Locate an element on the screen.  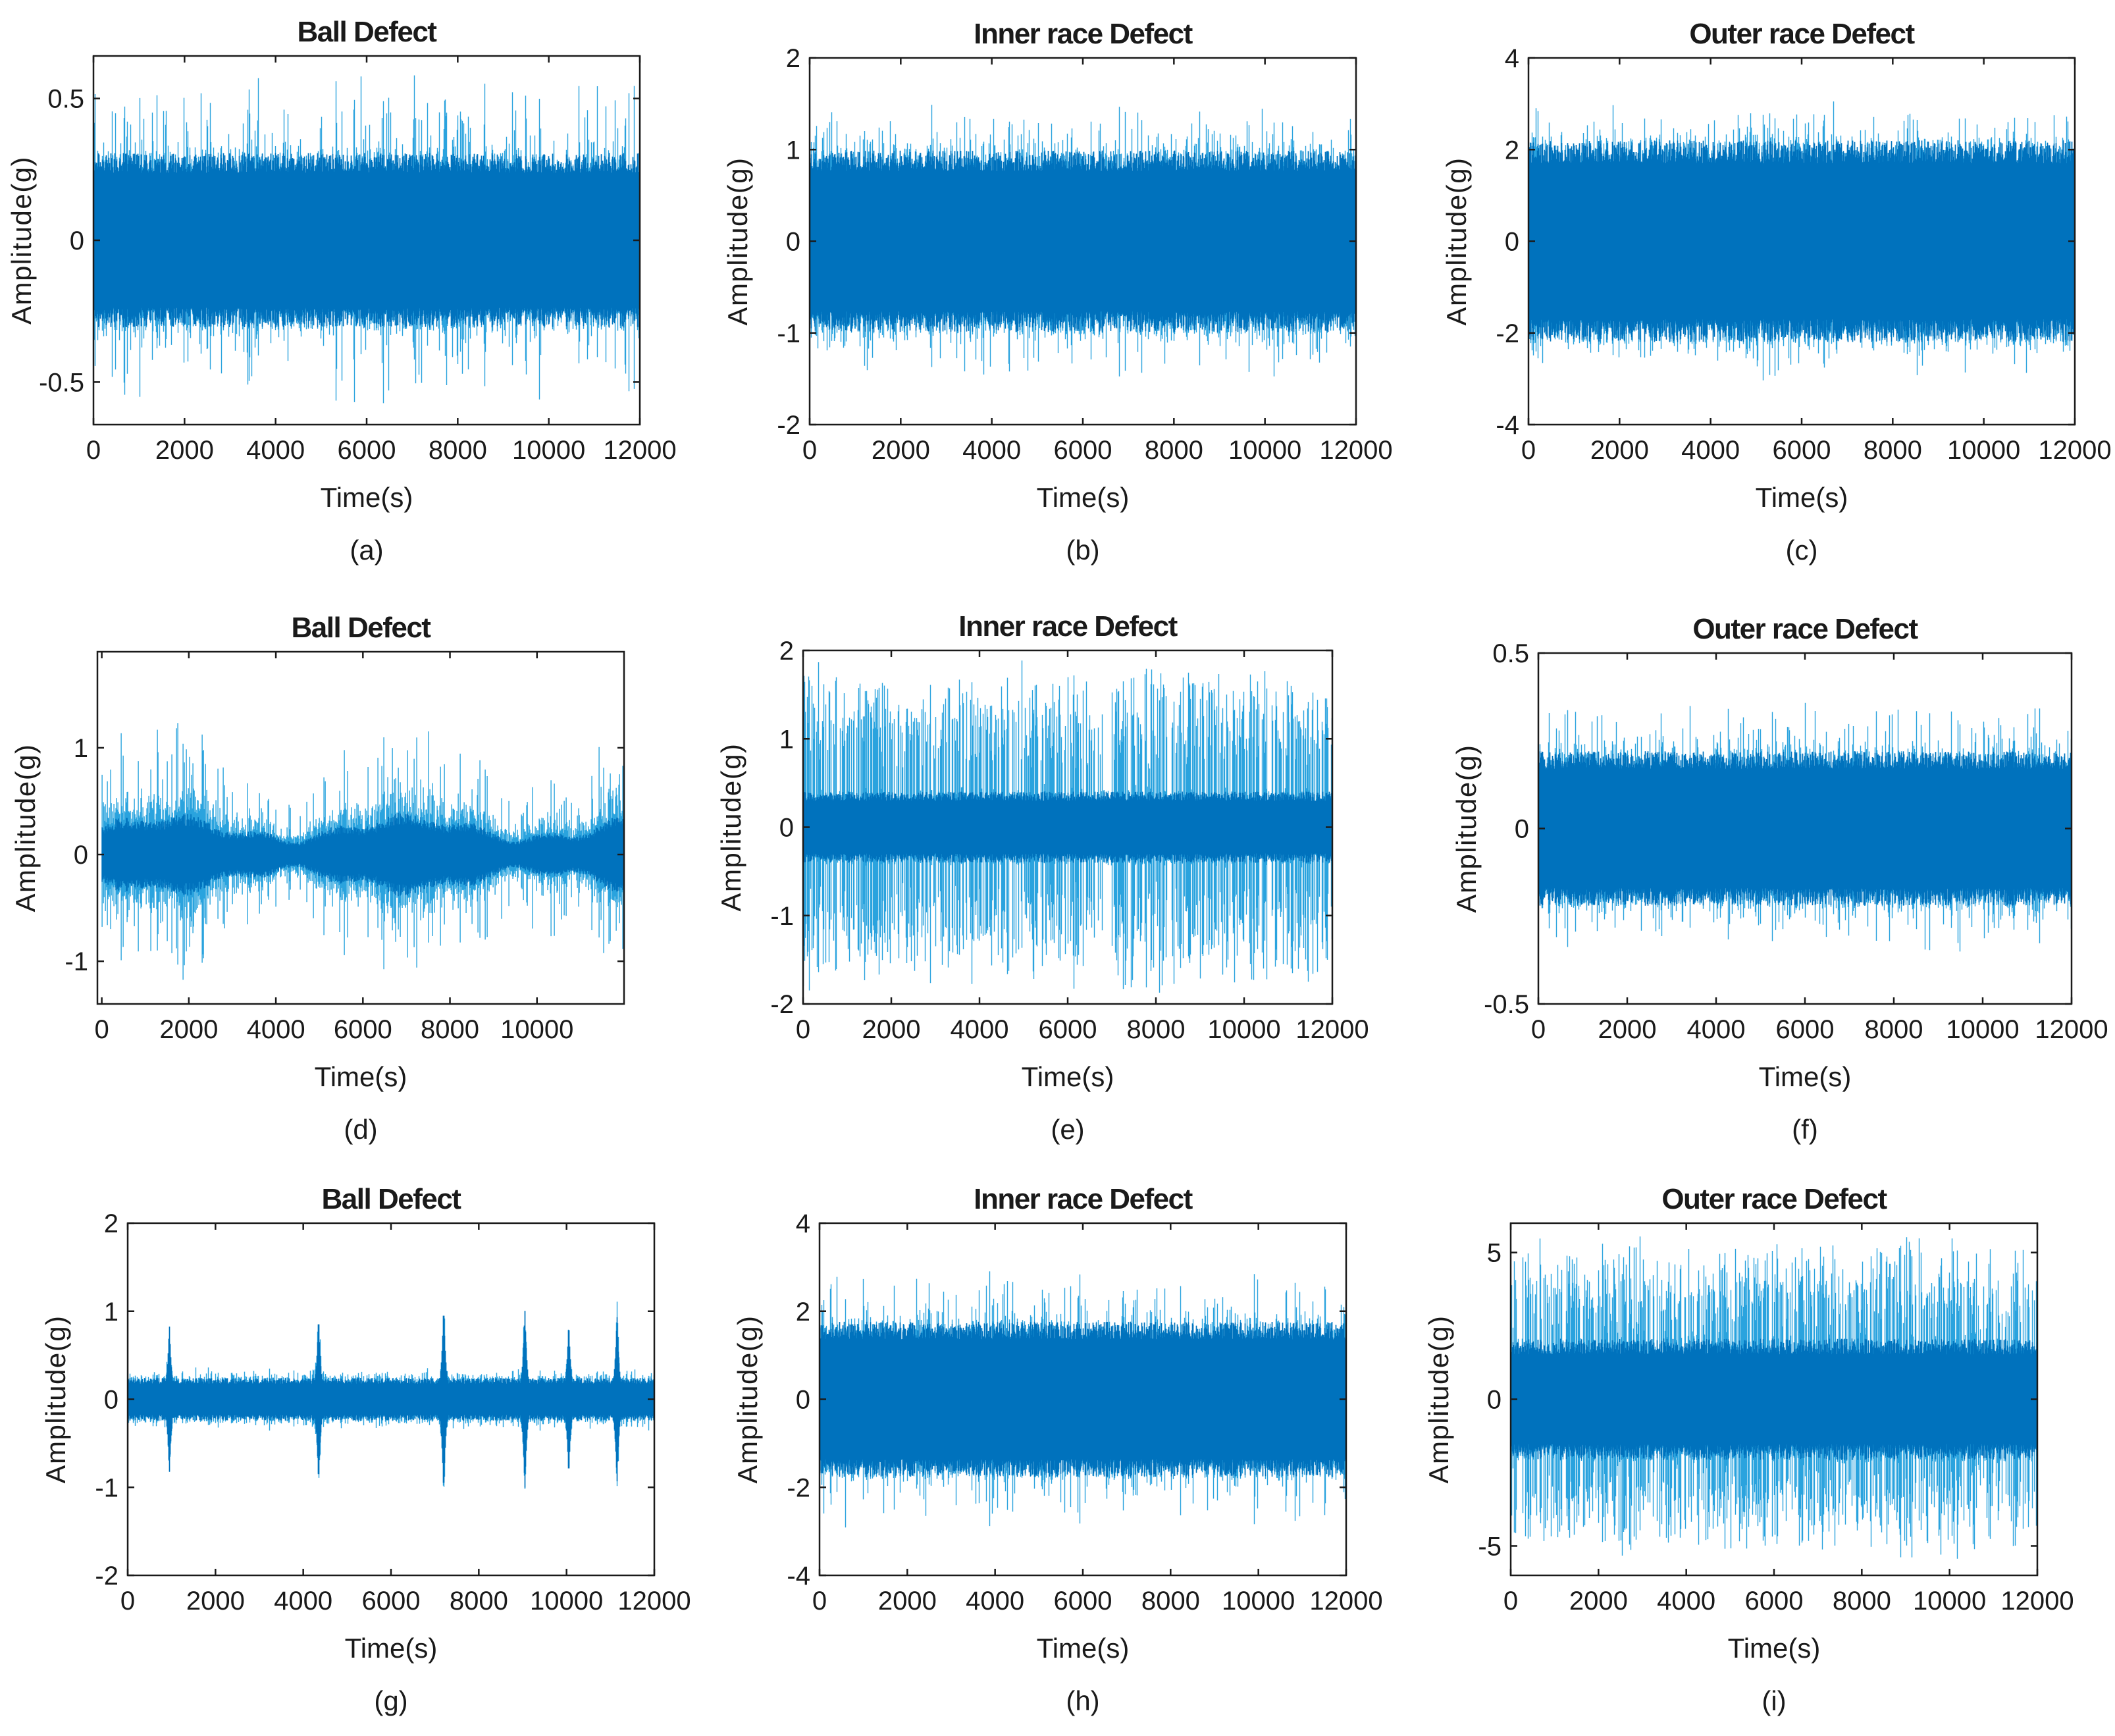
y-tick-label: 4 is located at coordinates (1512, 58).